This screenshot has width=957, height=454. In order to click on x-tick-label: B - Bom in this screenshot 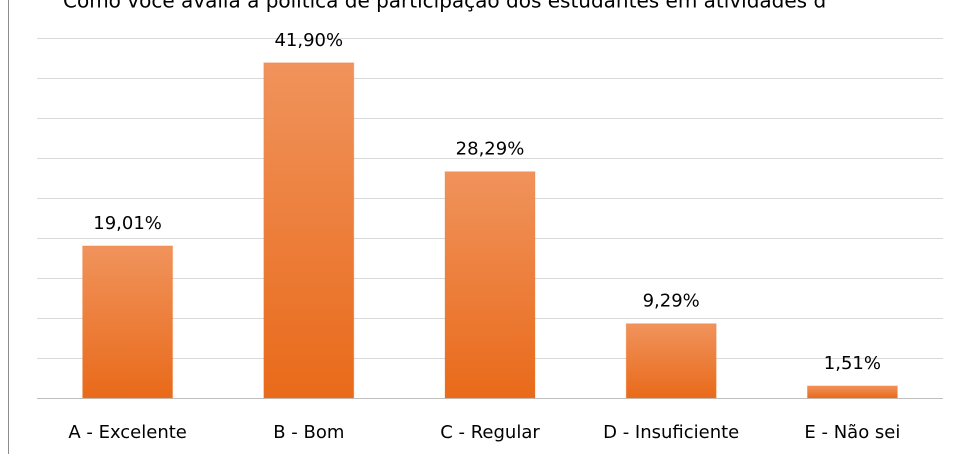, I will do `click(308, 432)`.